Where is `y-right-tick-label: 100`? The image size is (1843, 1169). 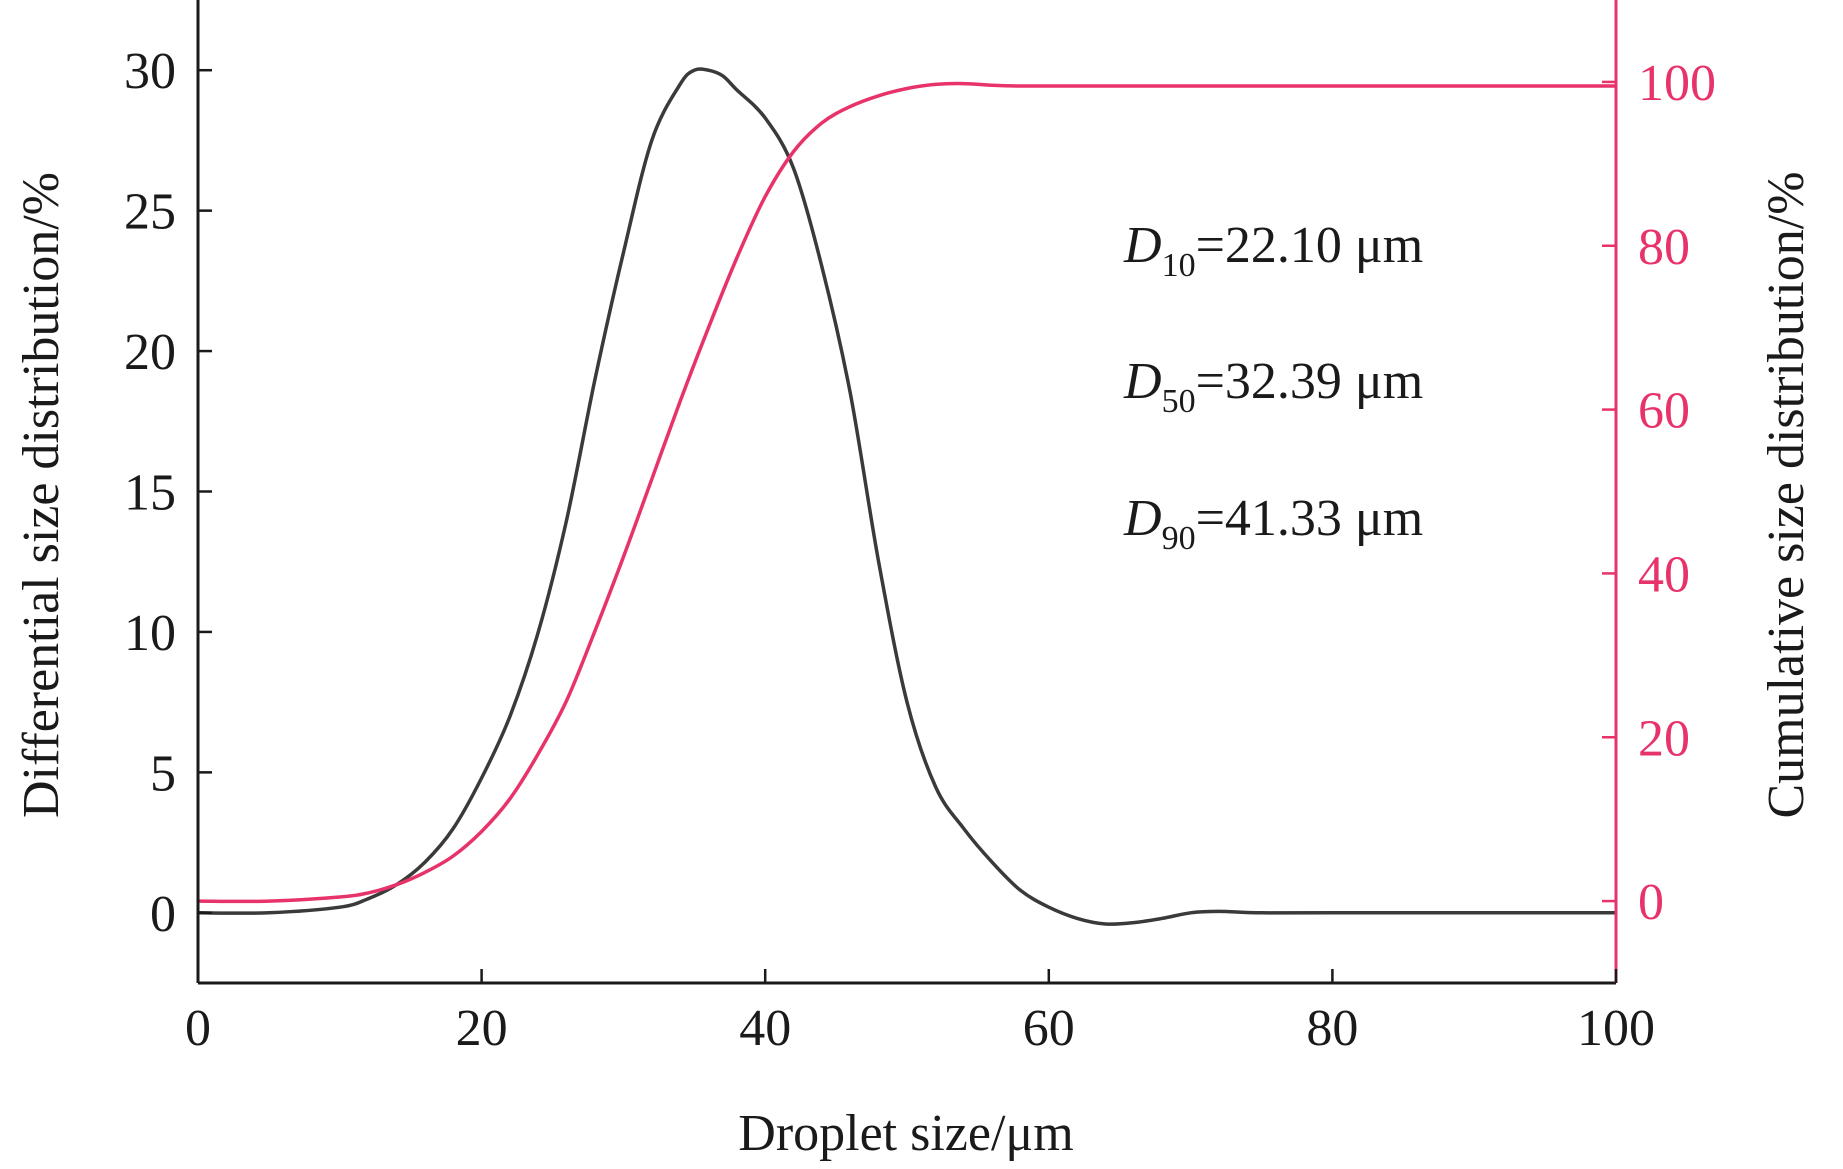 y-right-tick-label: 100 is located at coordinates (1677, 83).